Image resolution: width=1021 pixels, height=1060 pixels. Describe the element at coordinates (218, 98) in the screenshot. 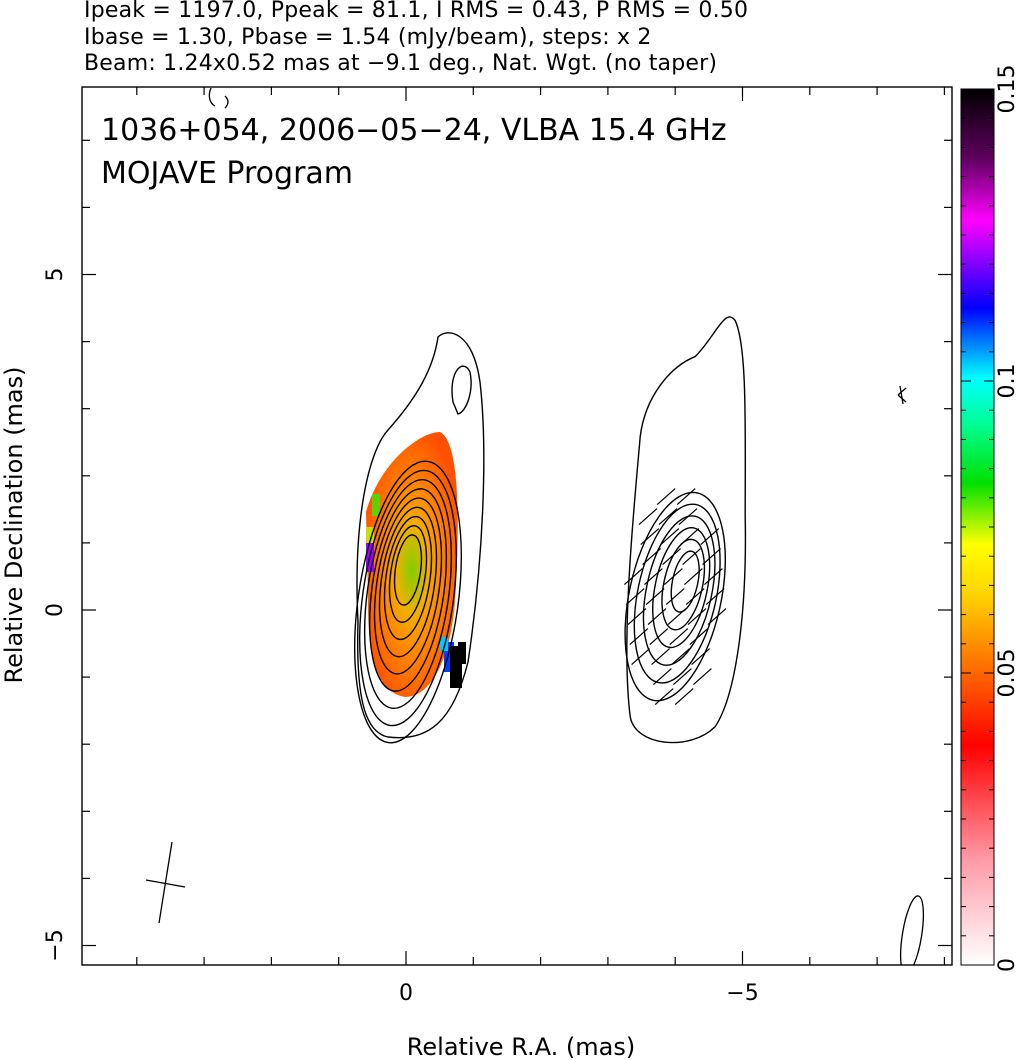

I see `edge-contour-fragment` at that location.